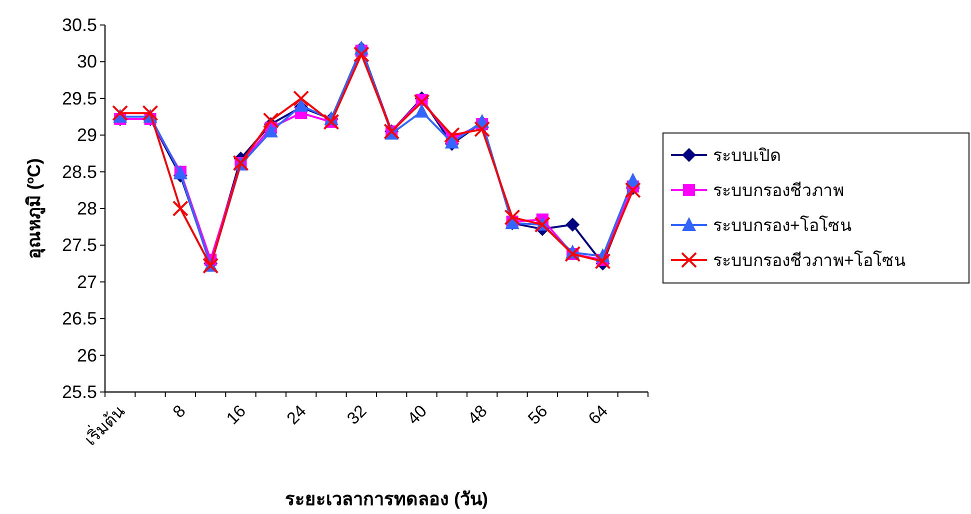 The image size is (971, 514). What do you see at coordinates (79, 318) in the screenshot?
I see `y-tick-label: 26.5` at bounding box center [79, 318].